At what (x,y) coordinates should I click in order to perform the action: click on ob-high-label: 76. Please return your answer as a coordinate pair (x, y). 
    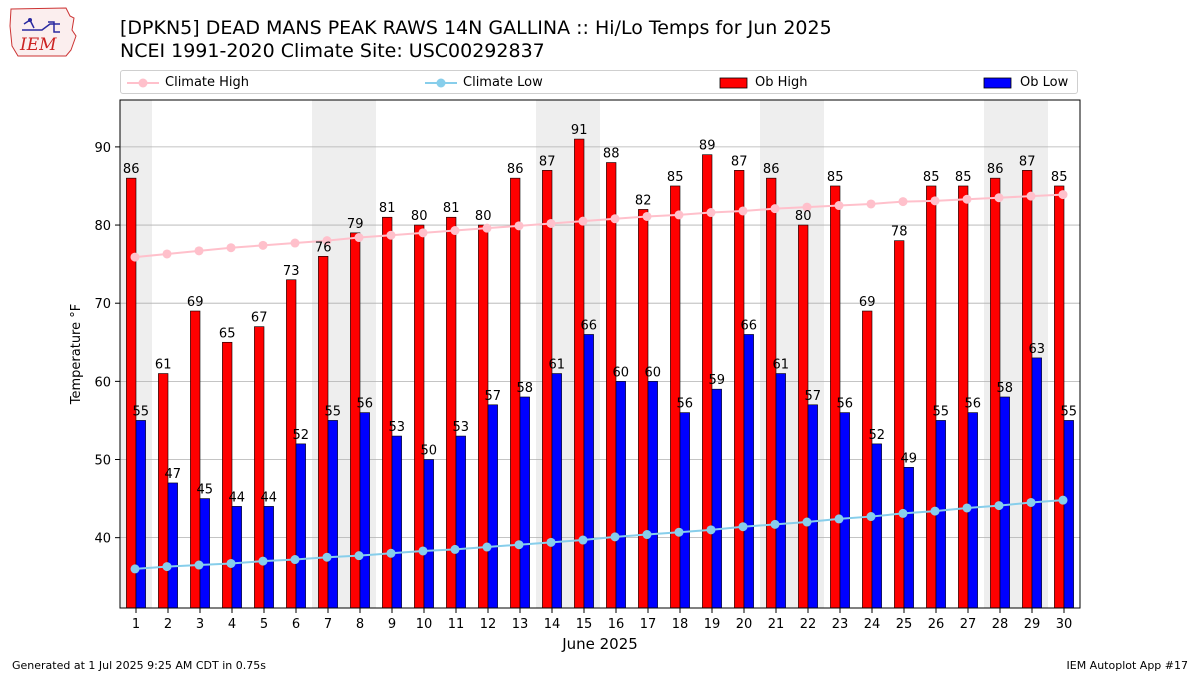
    Looking at the image, I should click on (323, 247).